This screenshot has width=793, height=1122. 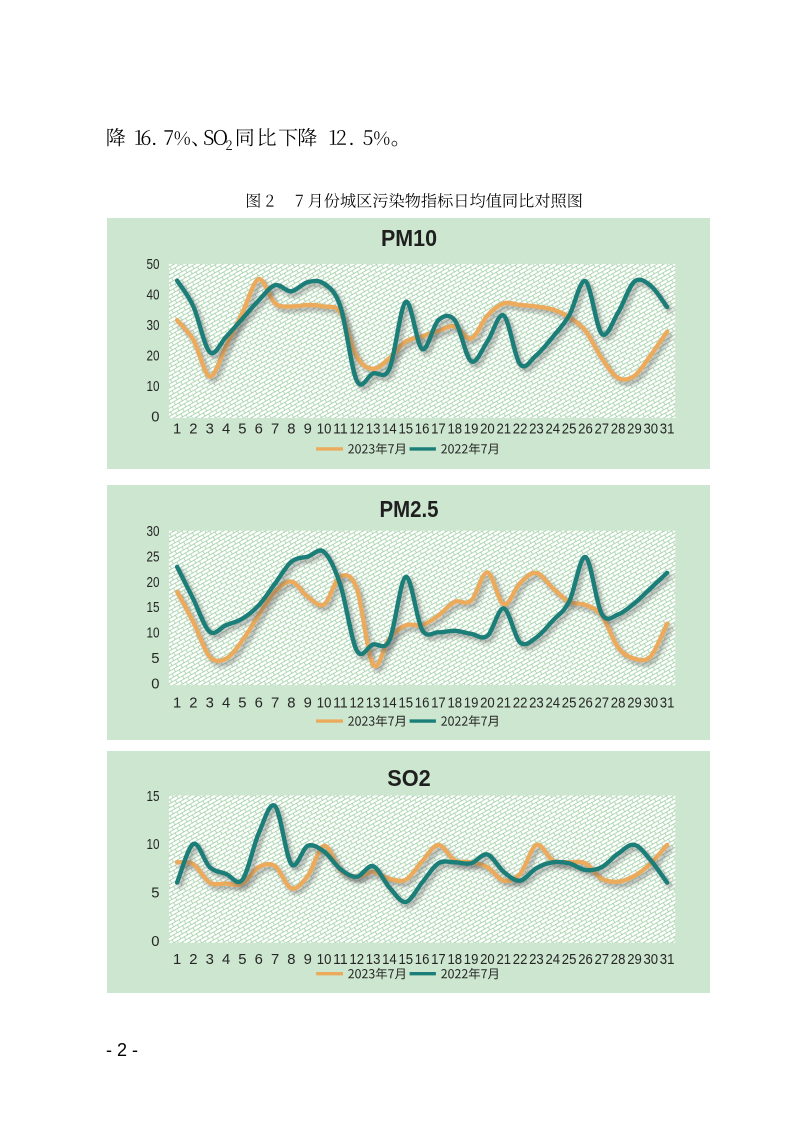 I want to click on svg-text: 19, so click(x=471, y=959).